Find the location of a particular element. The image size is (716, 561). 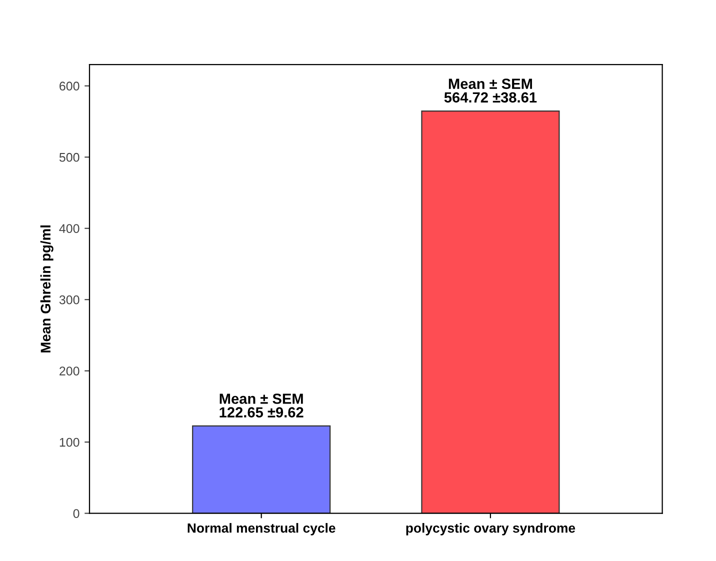

data-label: Mean ± SEM 122.65 ±9.62 is located at coordinates (262, 406).